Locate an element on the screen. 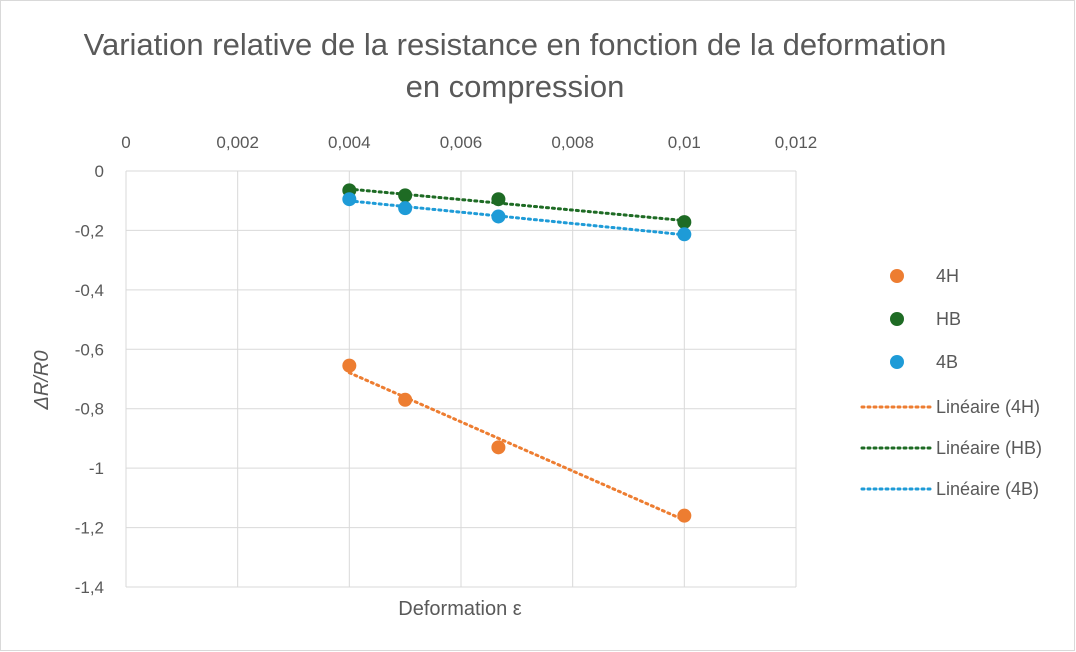 This screenshot has width=1076, height=652. x-tick-label: 0 is located at coordinates (125, 142).